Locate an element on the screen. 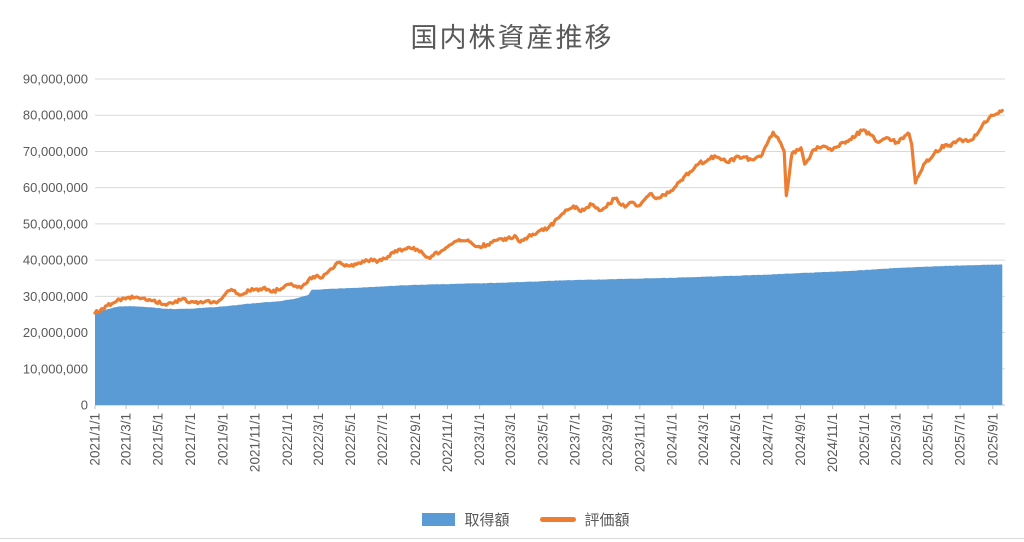 The height and width of the screenshot is (542, 1024). svg-text: 70,000,000 is located at coordinates (55, 151).